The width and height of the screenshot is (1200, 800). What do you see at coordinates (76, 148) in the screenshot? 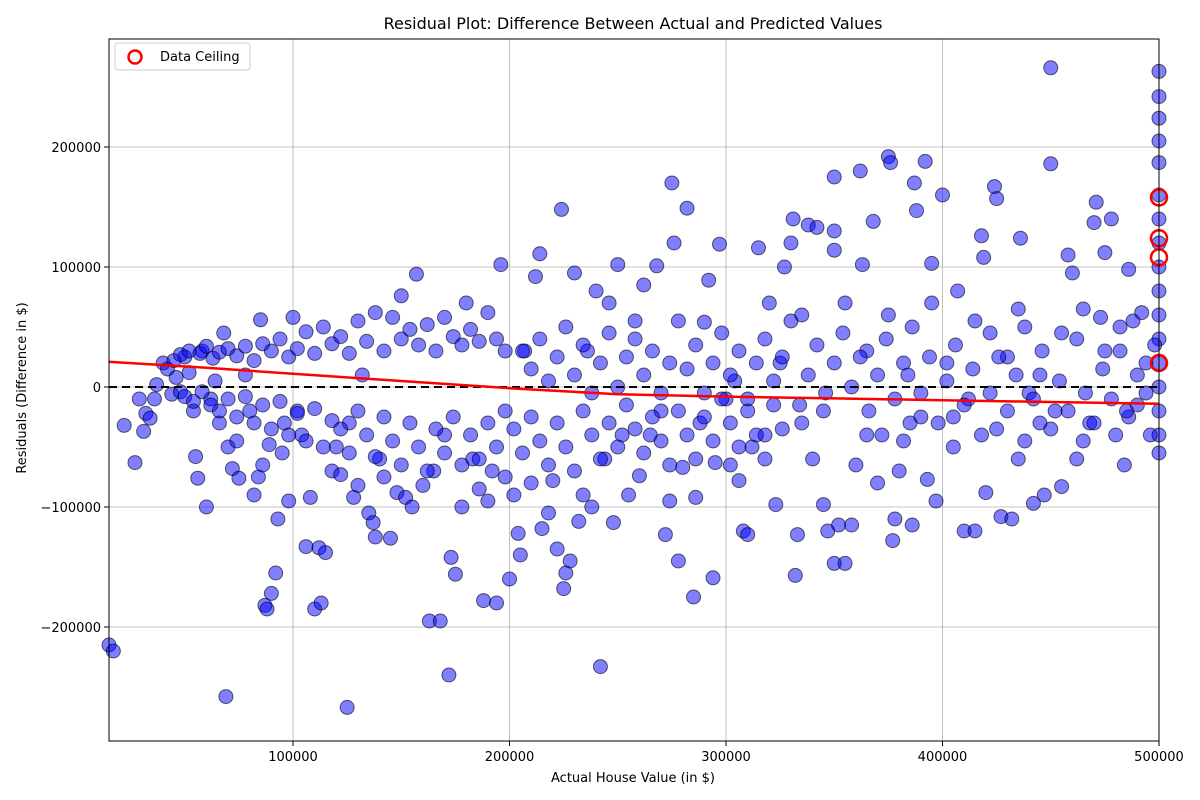
I see `y-tick-label: 200000` at bounding box center [76, 148].